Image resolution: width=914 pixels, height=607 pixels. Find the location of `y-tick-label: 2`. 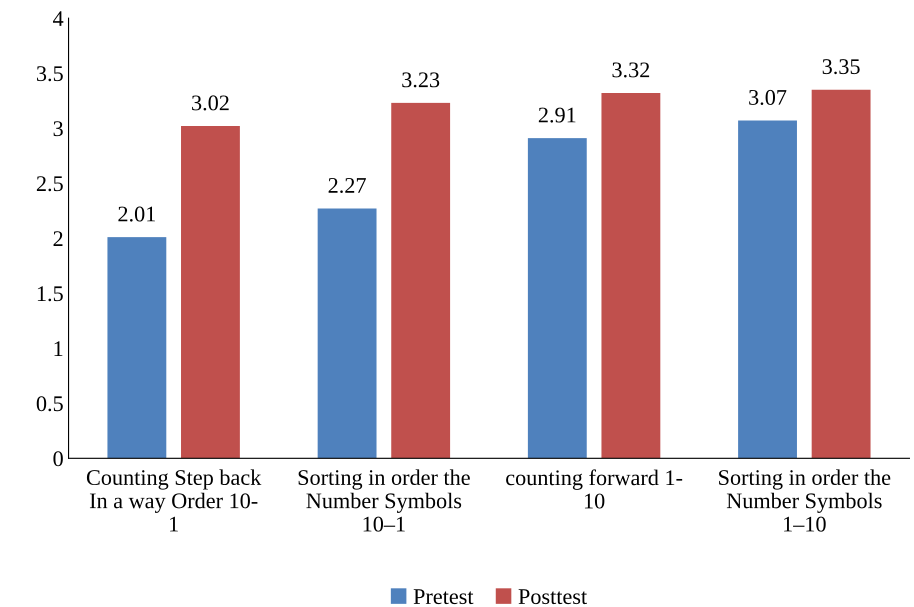

y-tick-label: 2 is located at coordinates (58, 238).